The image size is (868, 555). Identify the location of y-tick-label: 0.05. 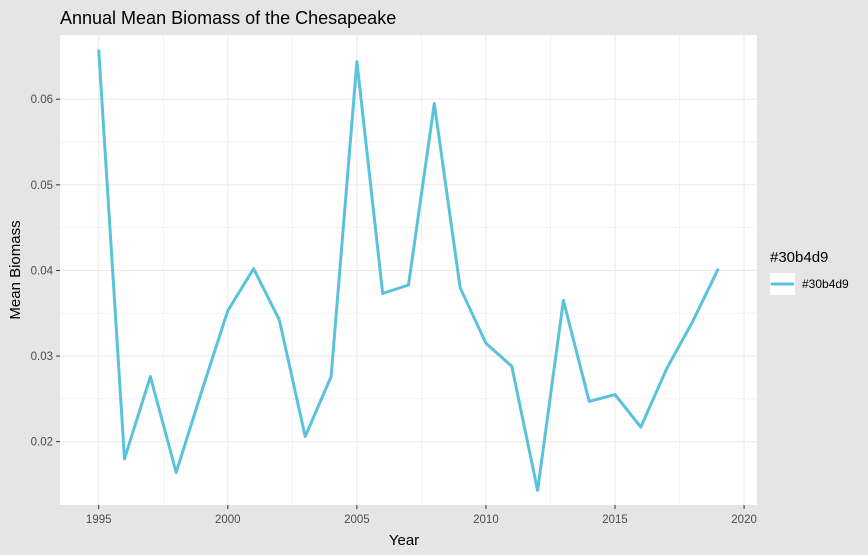
(42, 186).